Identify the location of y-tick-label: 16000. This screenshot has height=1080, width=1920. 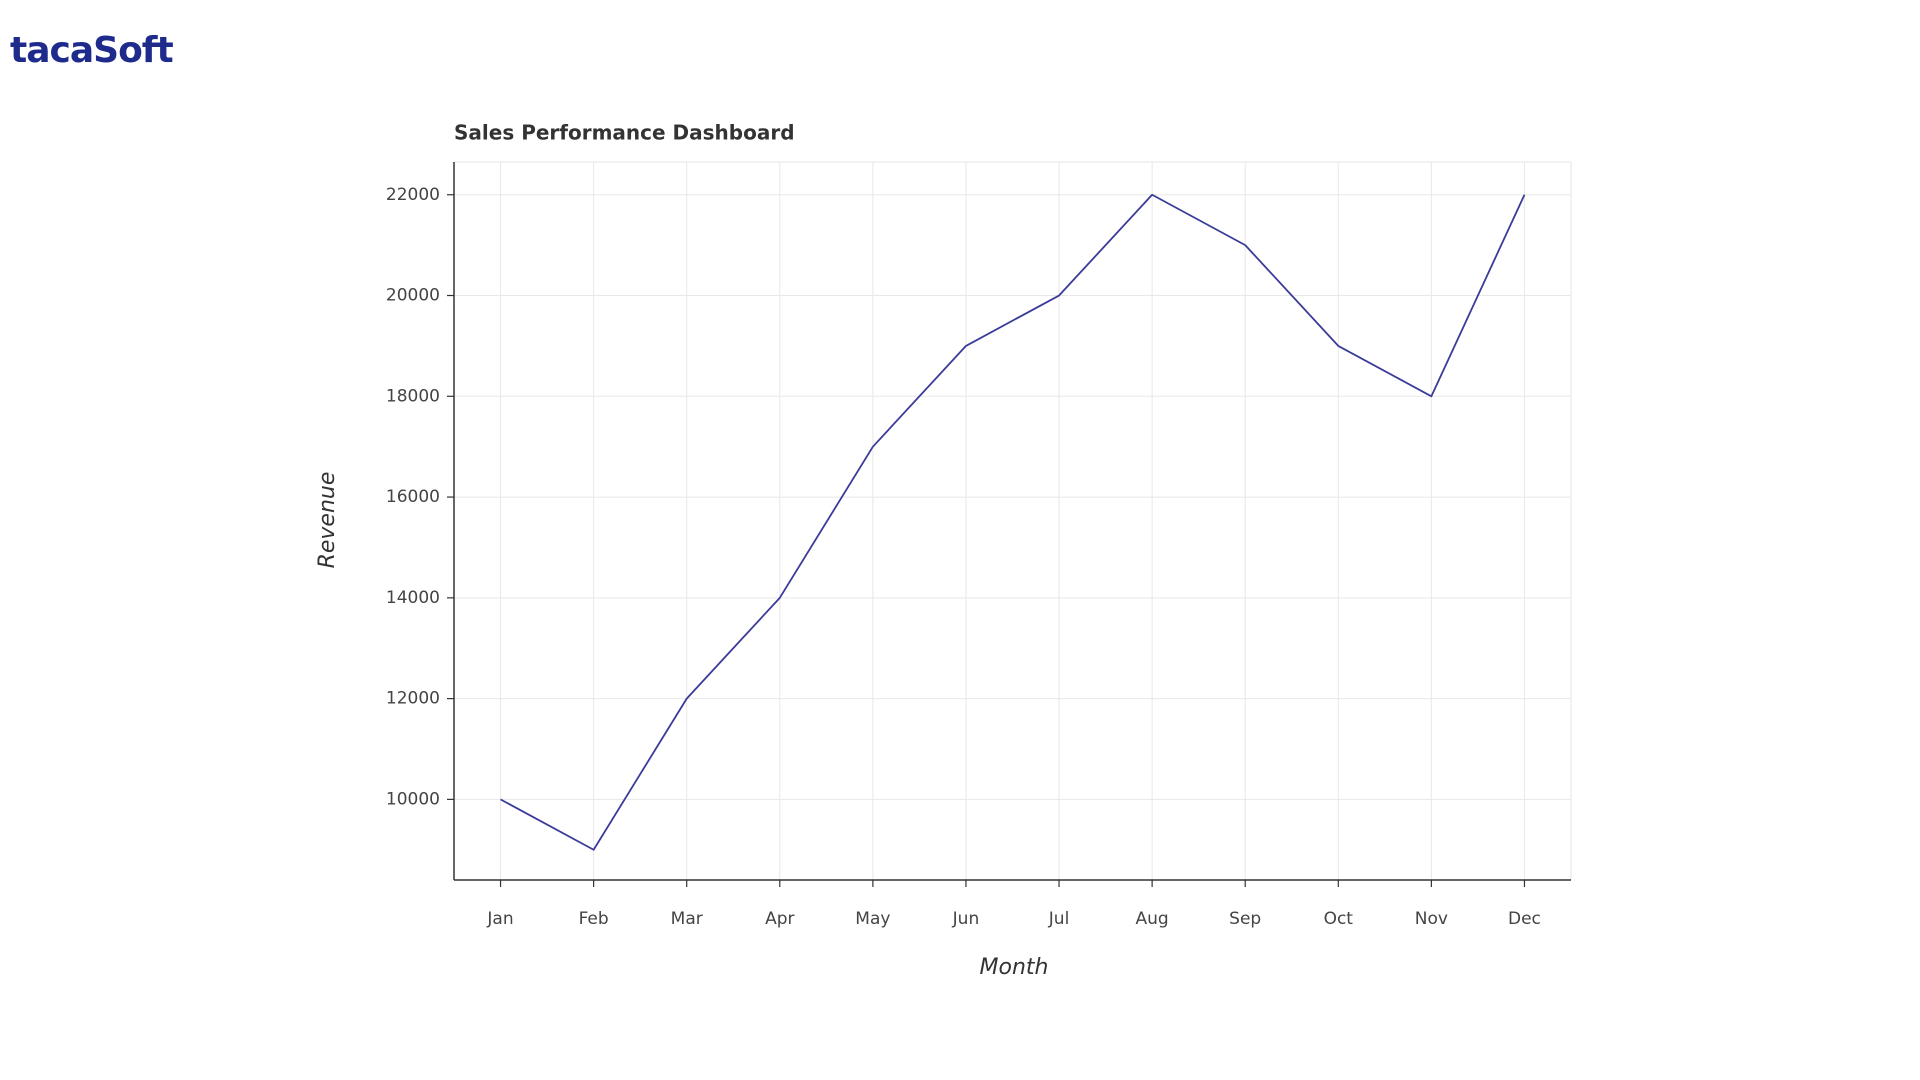
(413, 497).